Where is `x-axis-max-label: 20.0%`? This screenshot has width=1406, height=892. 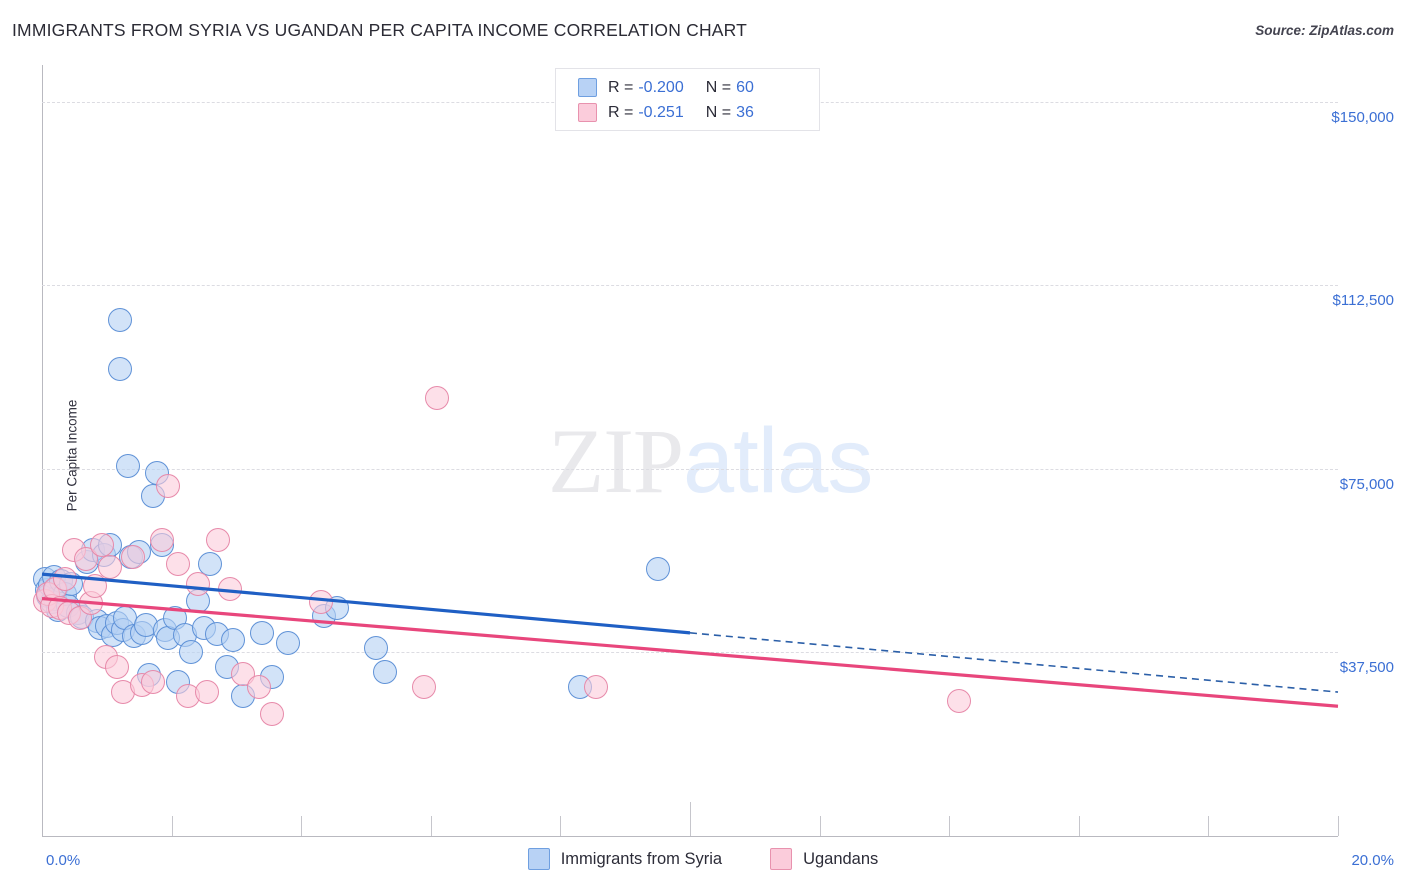
x-axis-max-label: 20.0% is located at coordinates (1372, 860).